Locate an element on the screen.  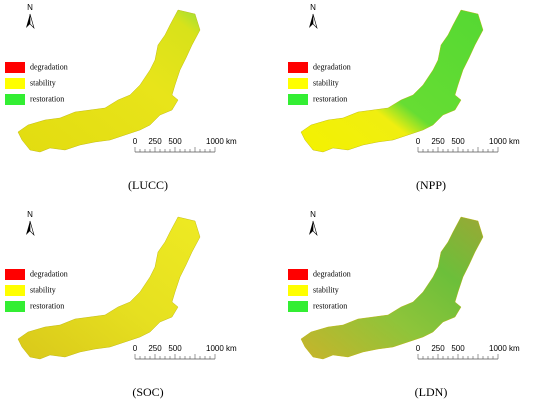
panel-caption: (LDN) is located at coordinates (431, 392).